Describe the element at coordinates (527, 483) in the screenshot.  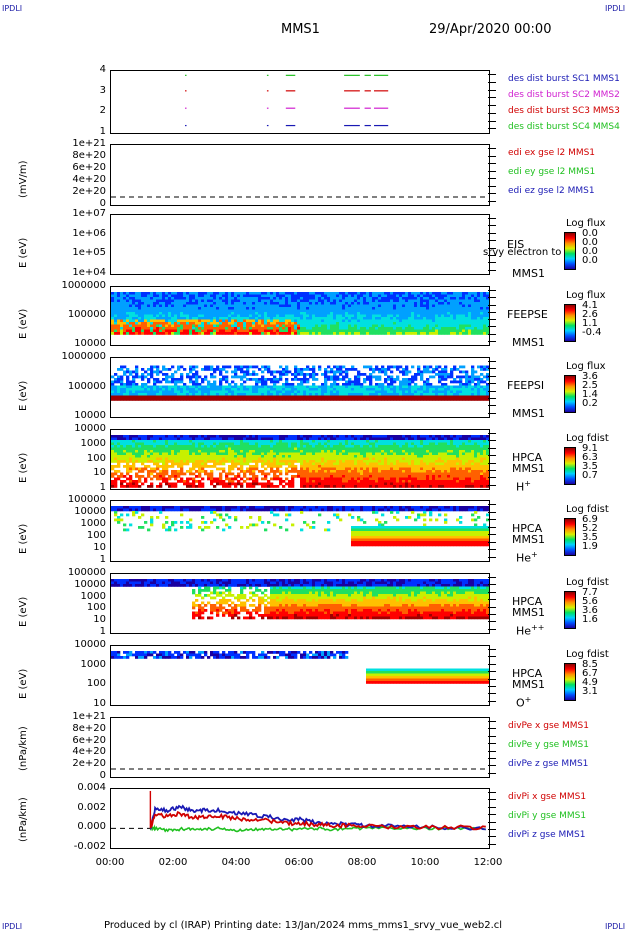
I see `species-charge: +` at that location.